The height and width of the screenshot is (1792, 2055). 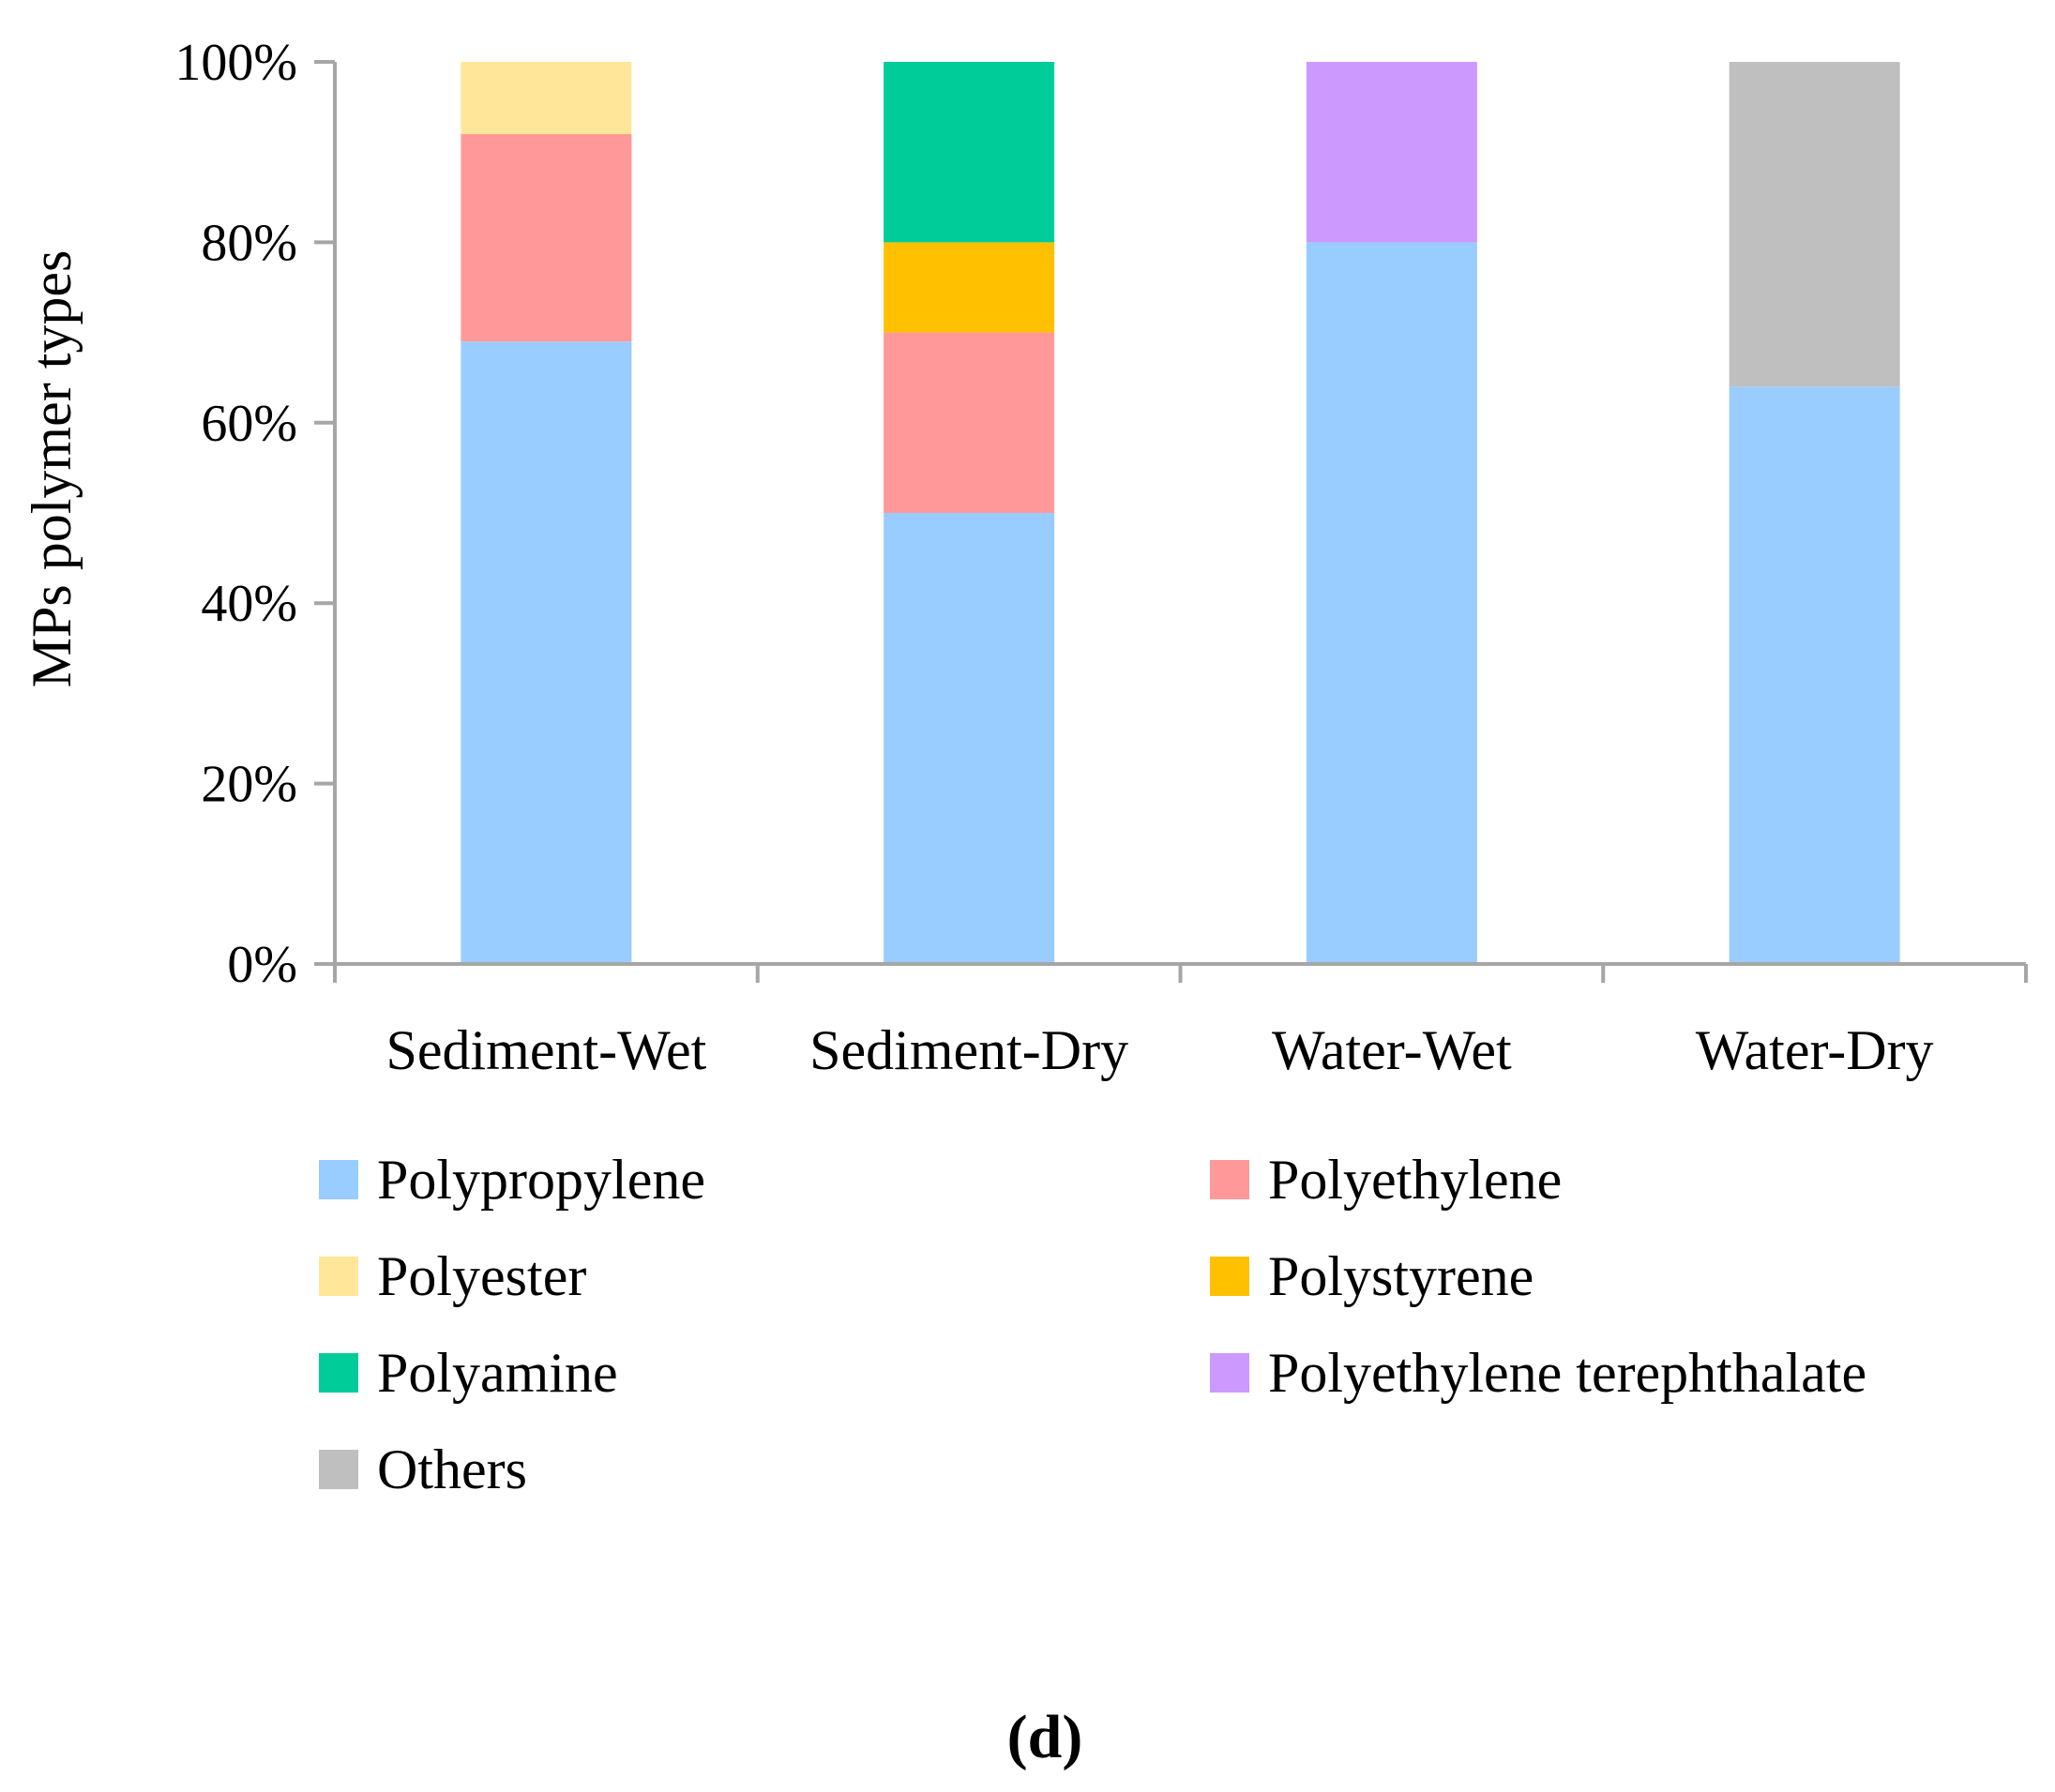 I want to click on y-tick-label: 0%, so click(x=262, y=965).